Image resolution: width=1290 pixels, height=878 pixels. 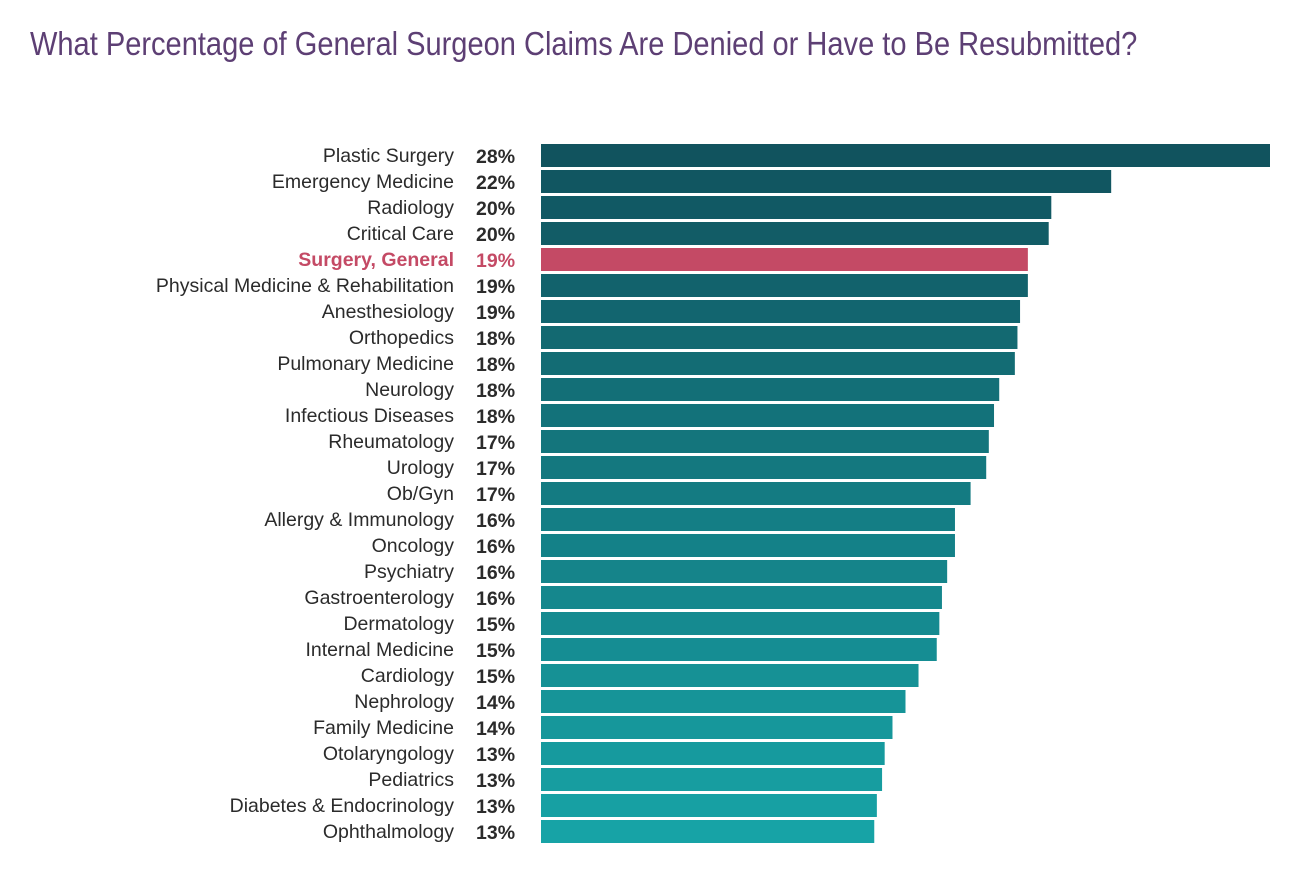 I want to click on category-label: Orthopedics, so click(x=401, y=338).